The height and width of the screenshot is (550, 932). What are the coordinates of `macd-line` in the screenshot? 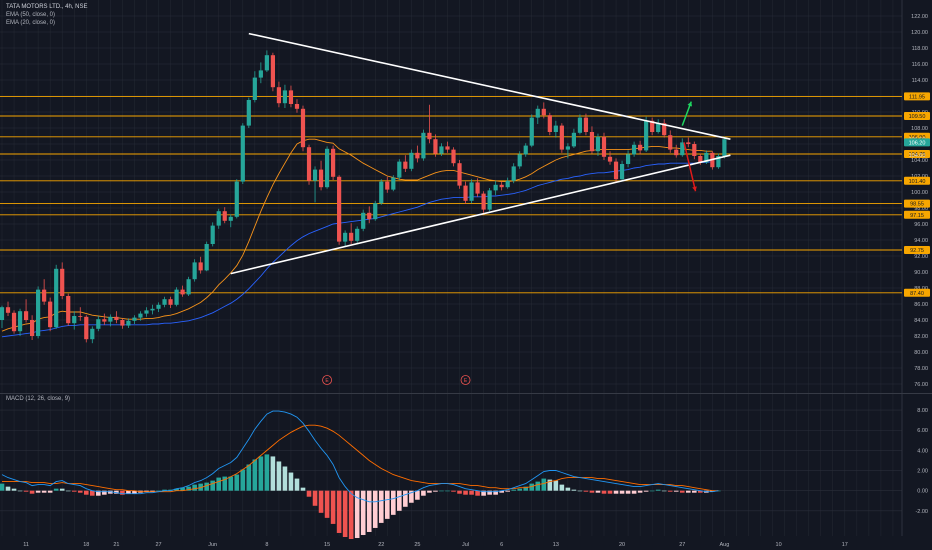 It's located at (360, 456).